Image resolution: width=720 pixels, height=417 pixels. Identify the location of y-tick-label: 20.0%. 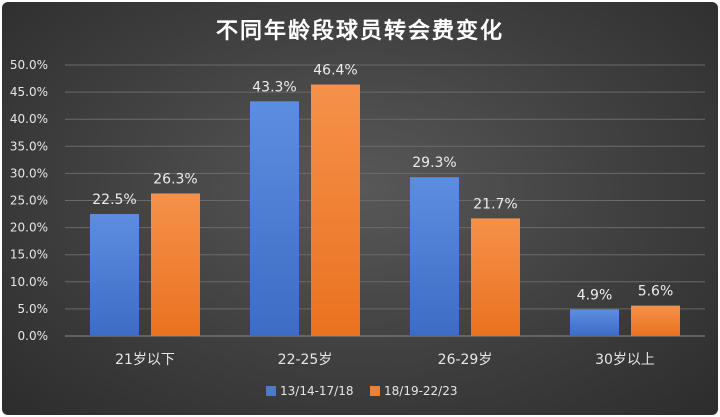
(29, 228).